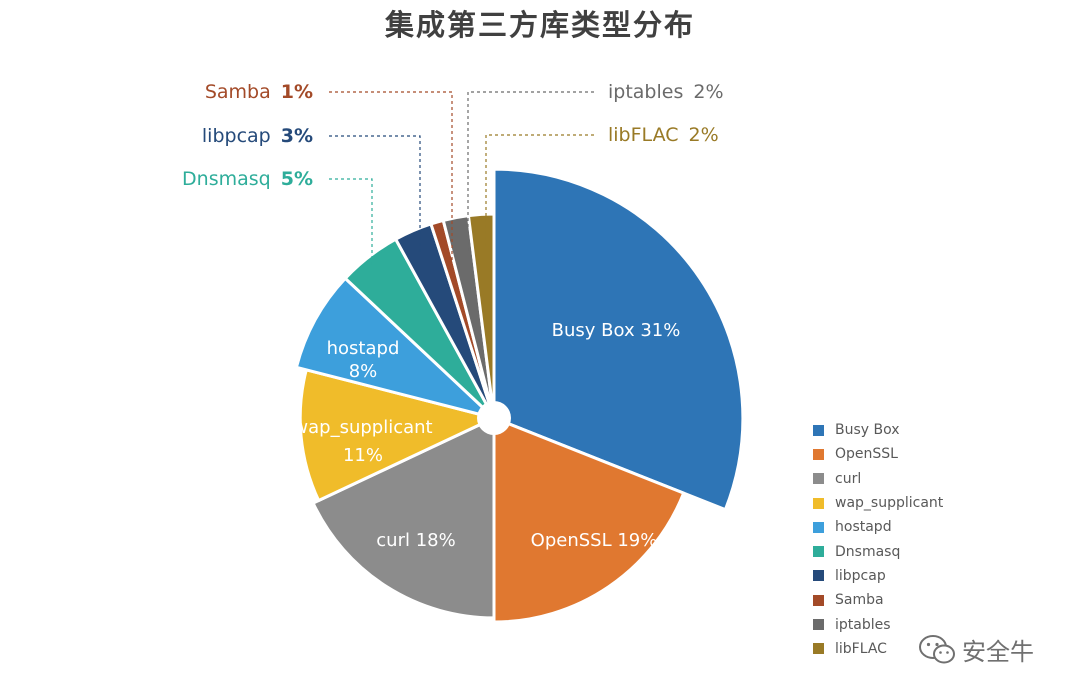 The width and height of the screenshot is (1080, 673). I want to click on chart-title: 集成第三方库类型分布, so click(539, 25).